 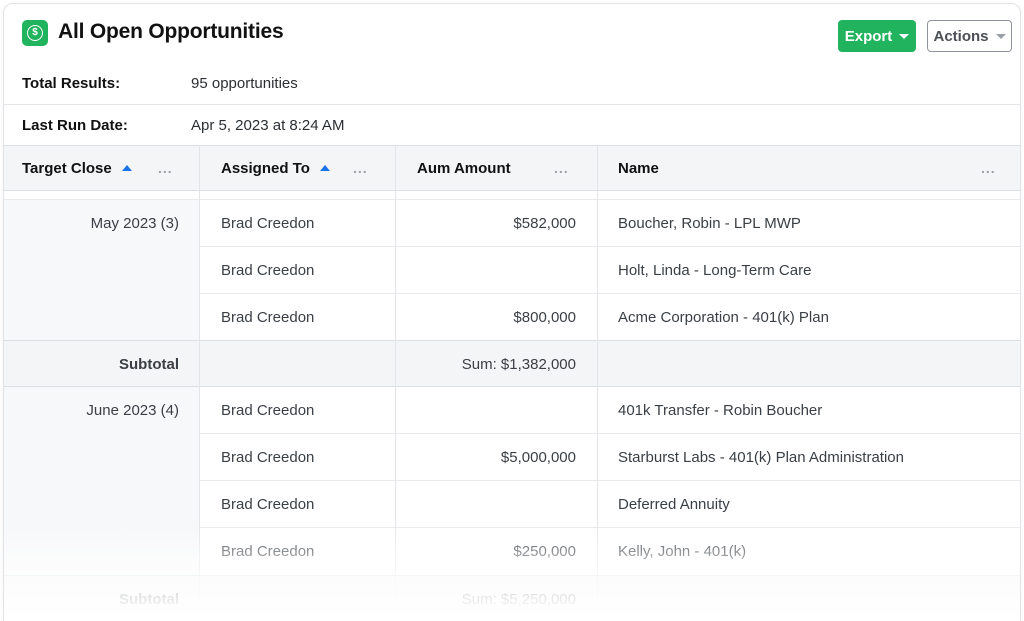 I want to click on actions-button-label: Actions, so click(x=961, y=36).